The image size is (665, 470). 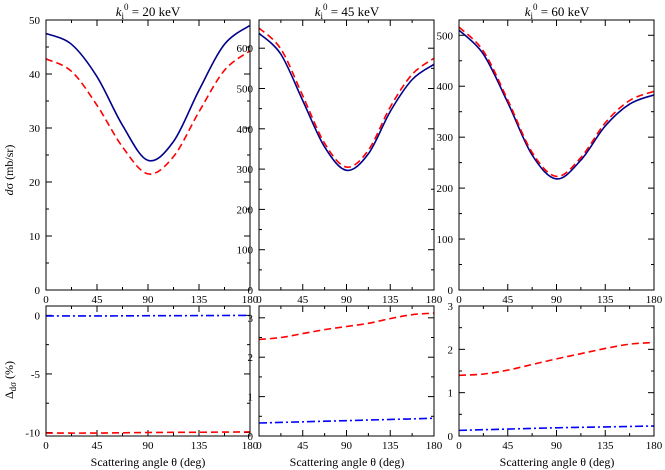 What do you see at coordinates (36, 375) in the screenshot?
I see `y-tick-label: -5` at bounding box center [36, 375].